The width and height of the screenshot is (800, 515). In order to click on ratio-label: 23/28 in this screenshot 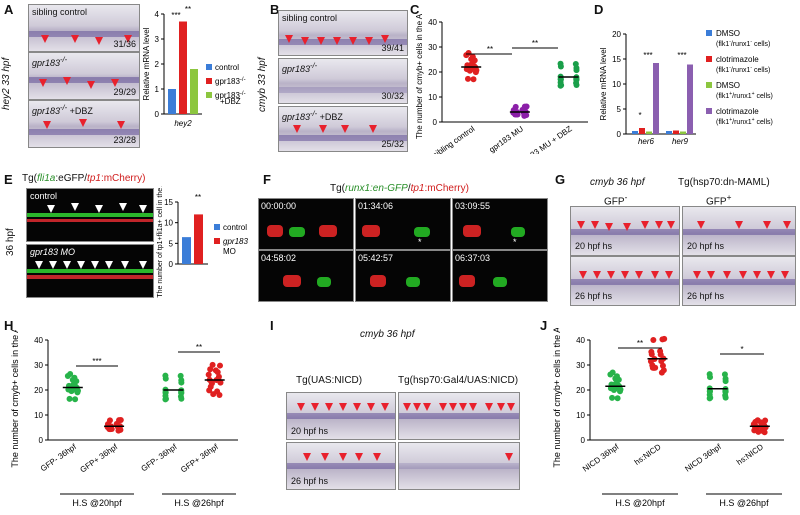, I will do `click(124, 140)`.